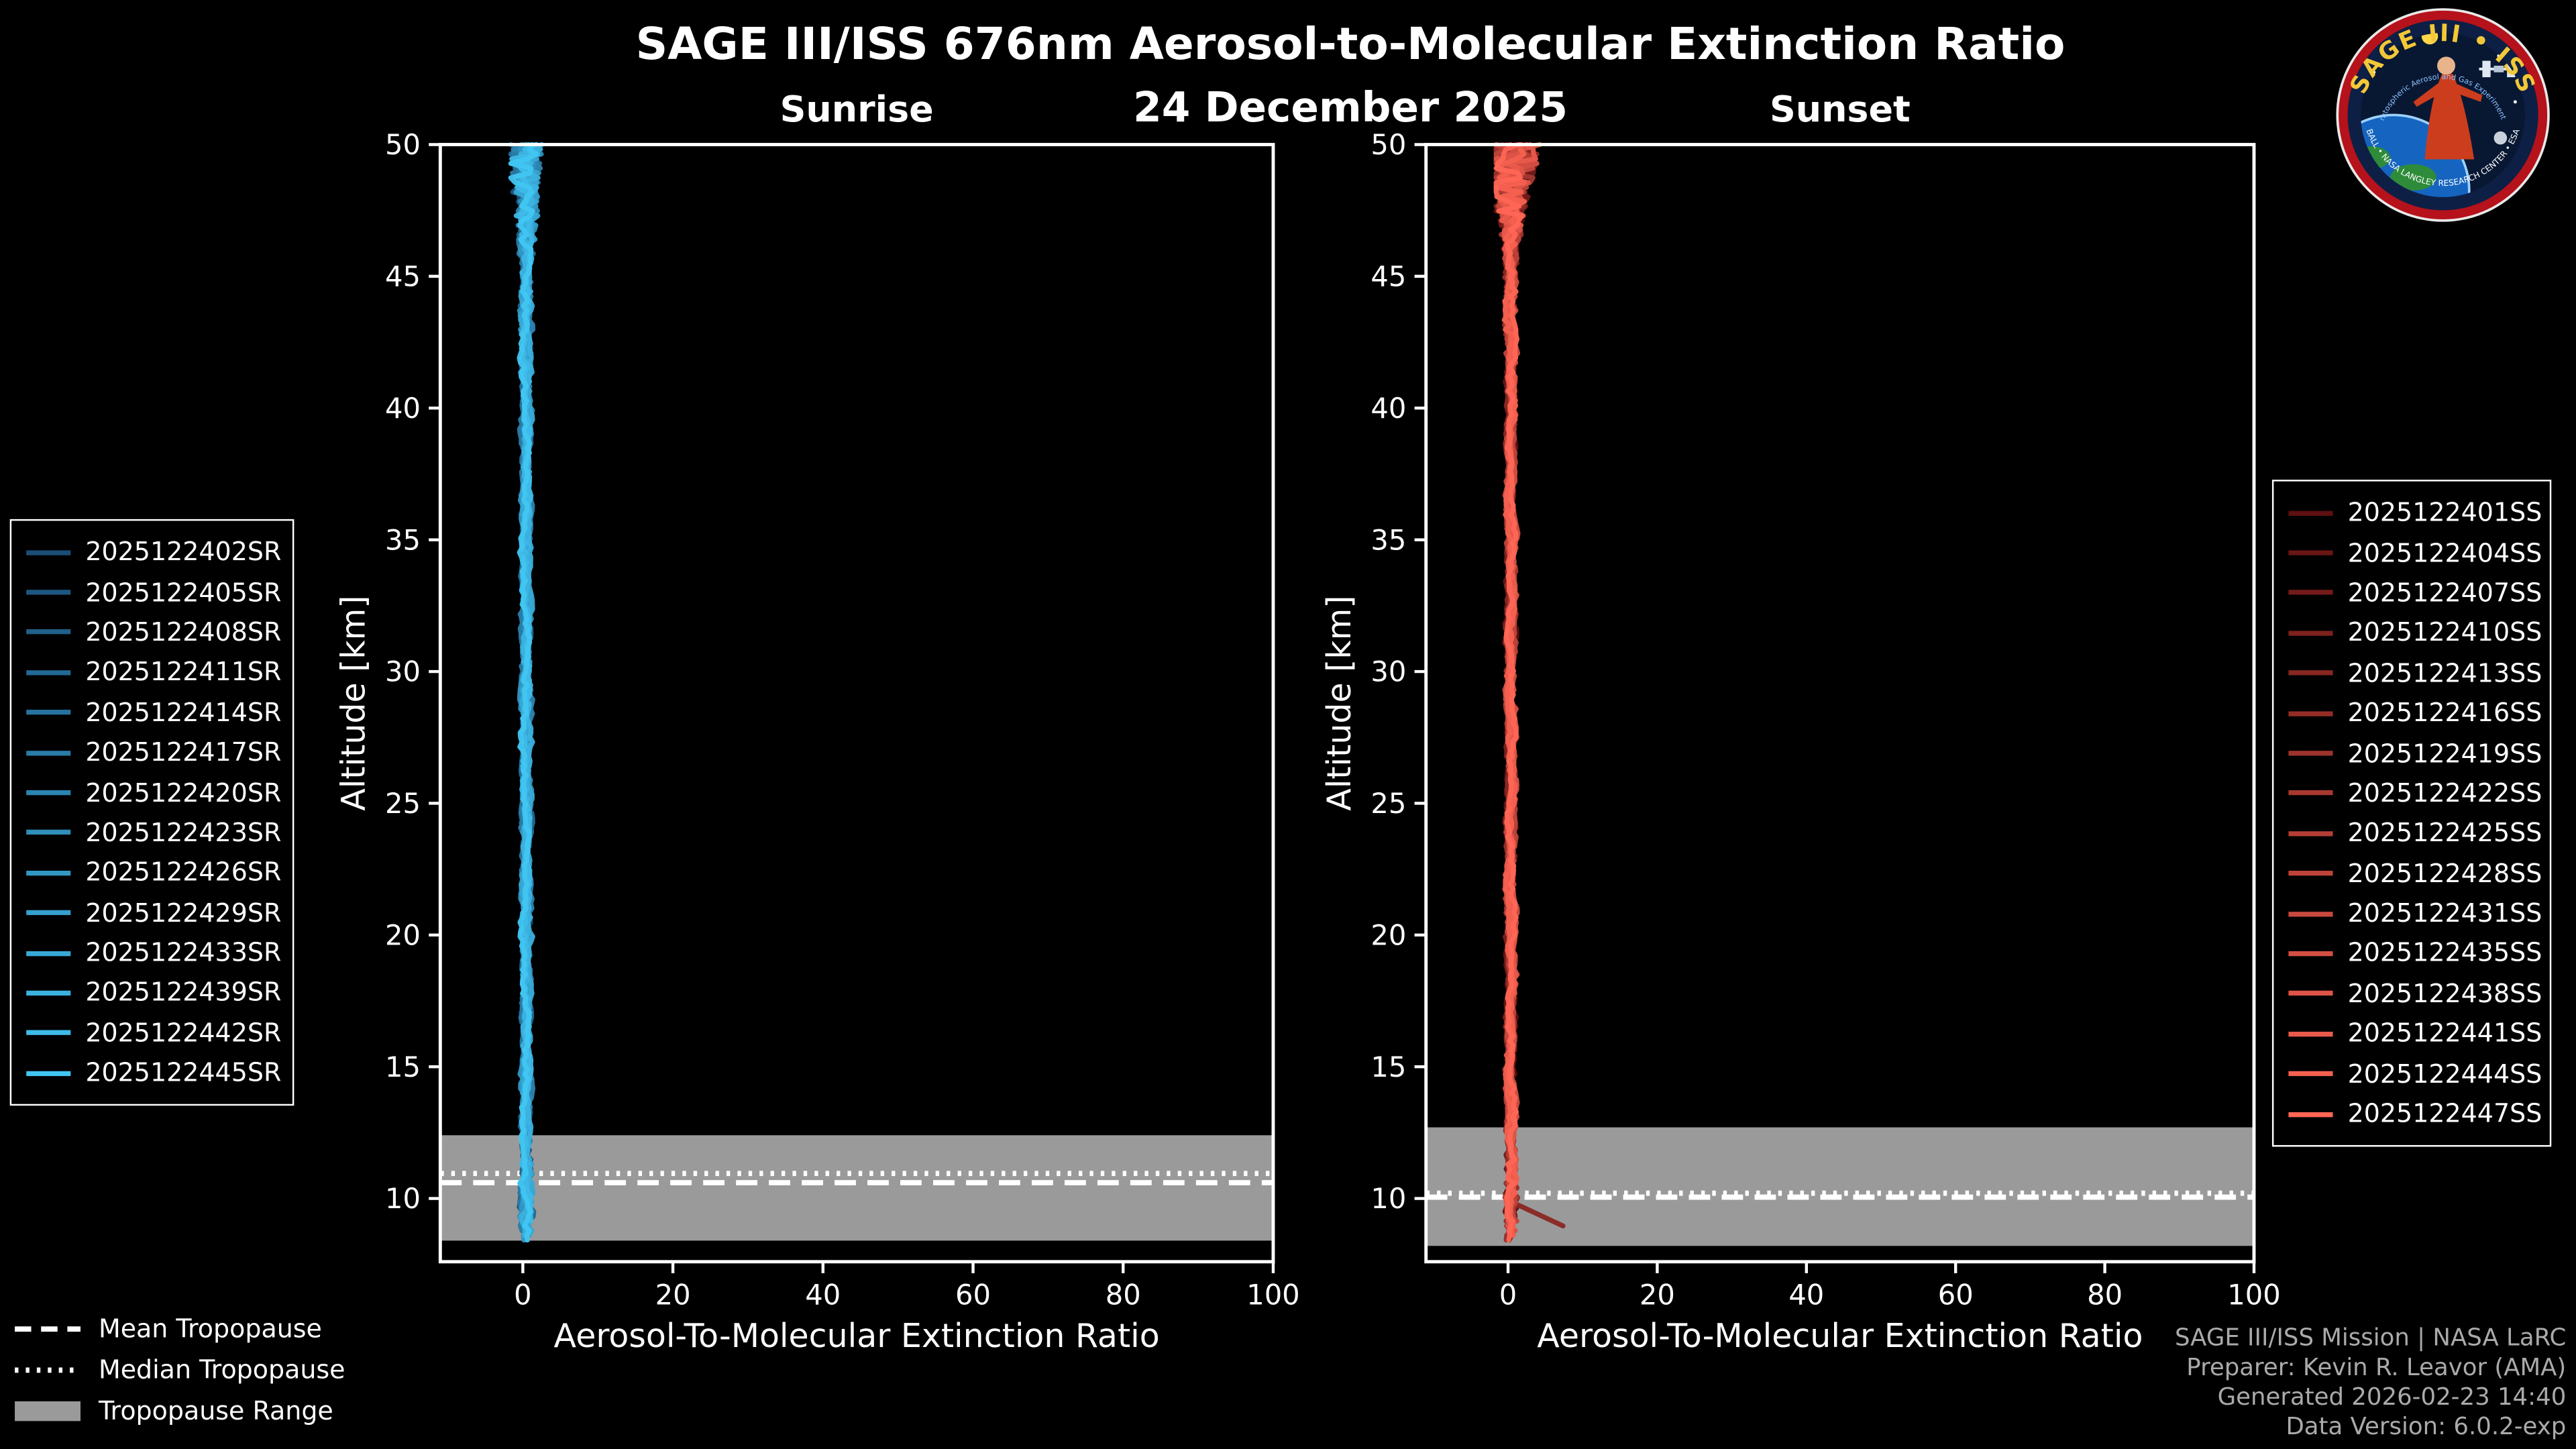 This screenshot has height=1449, width=2576. Describe the element at coordinates (48, 1369) in the screenshot. I see `dotted-line-icon` at that location.